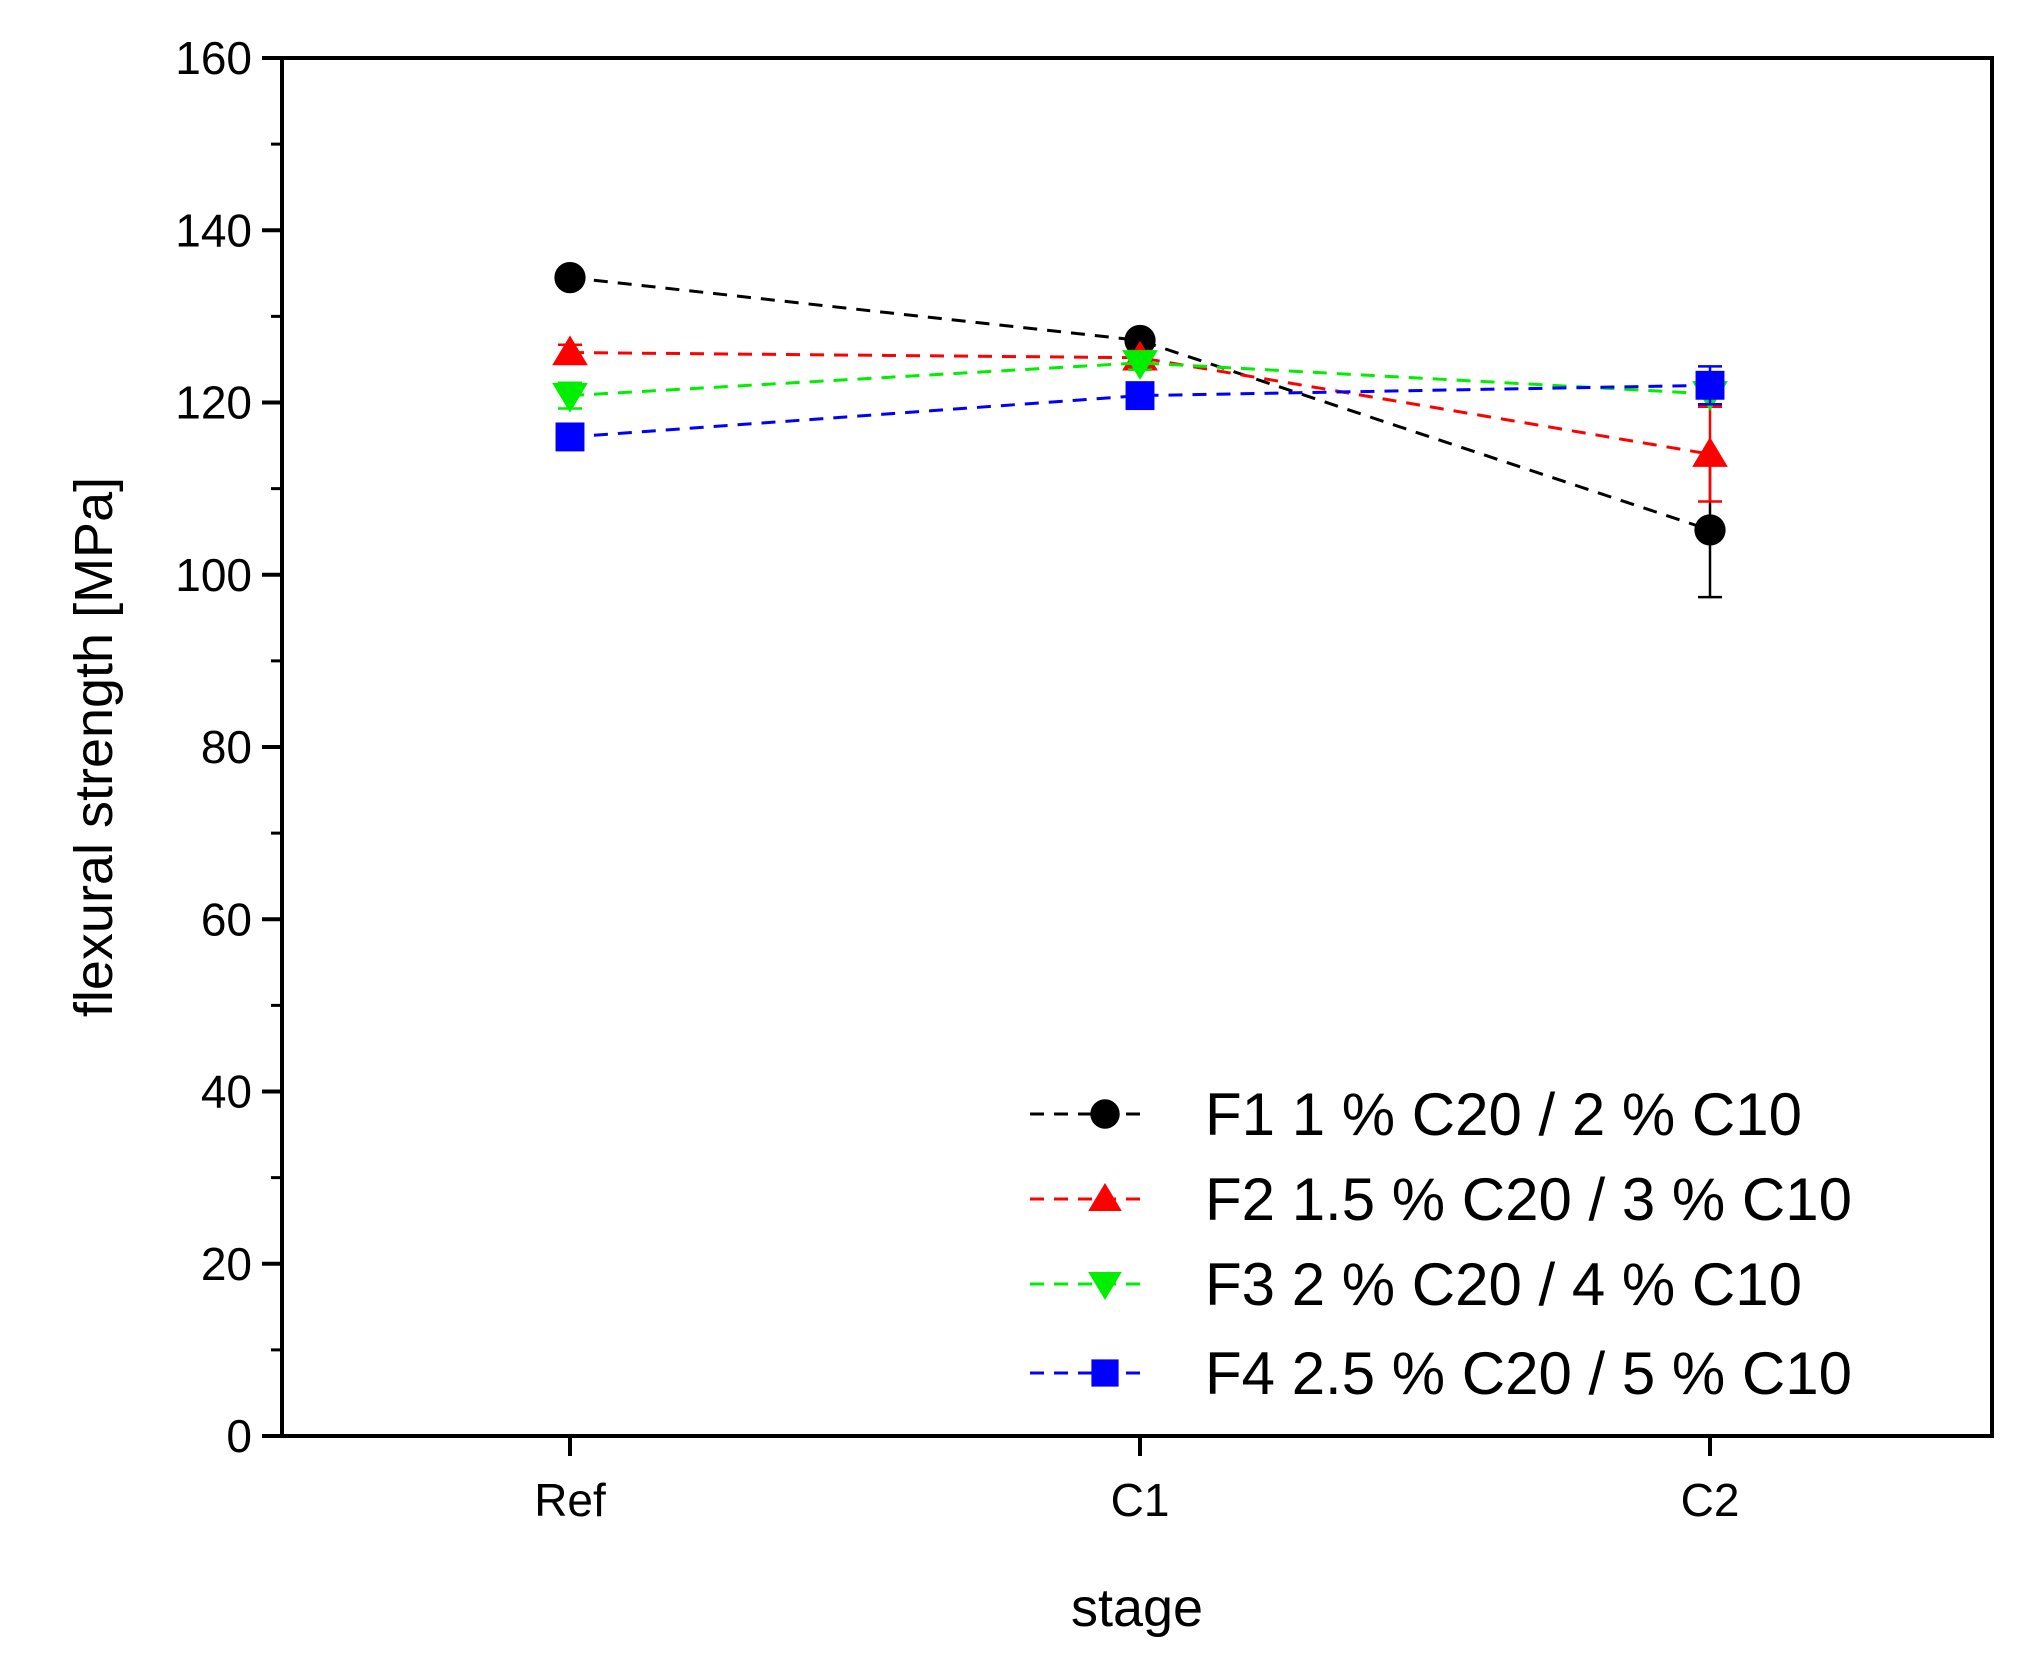 Image resolution: width=2027 pixels, height=1653 pixels. I want to click on legend-label: F1 1 % C20 / 2 % C10, so click(1503, 1114).